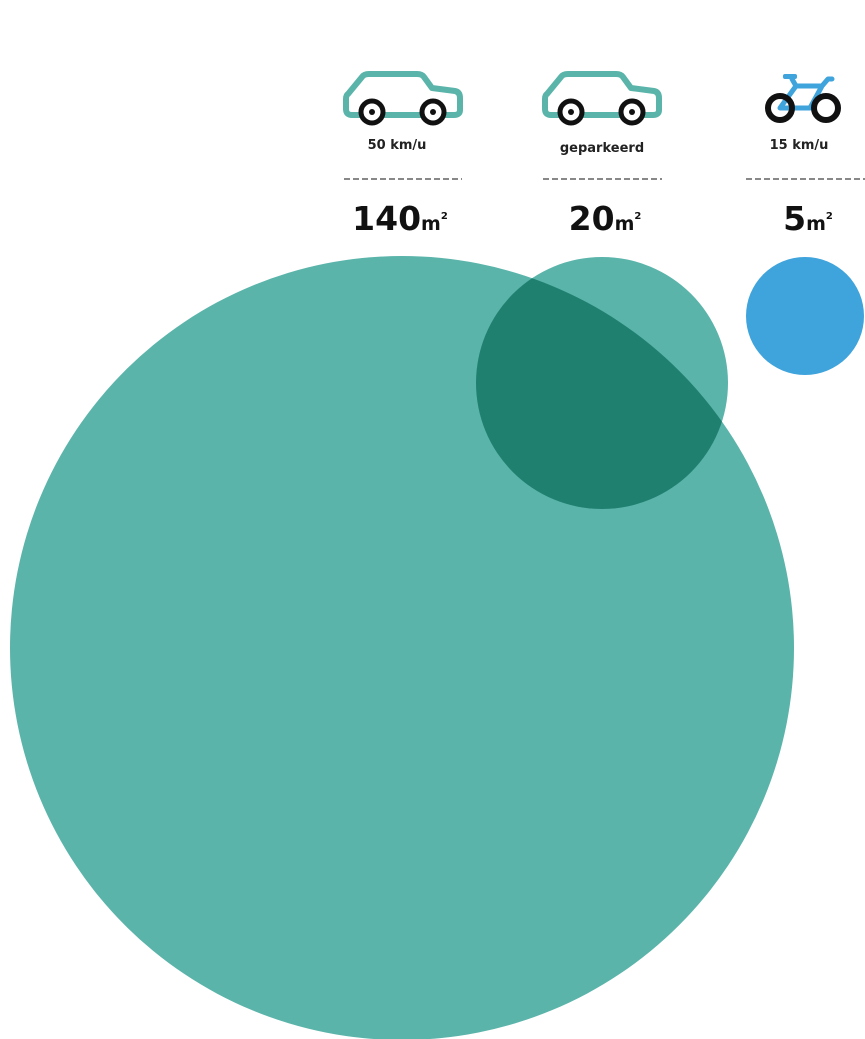  I want to click on column-geparkeerd: geparkeerd 20m2, so click(602, 154).